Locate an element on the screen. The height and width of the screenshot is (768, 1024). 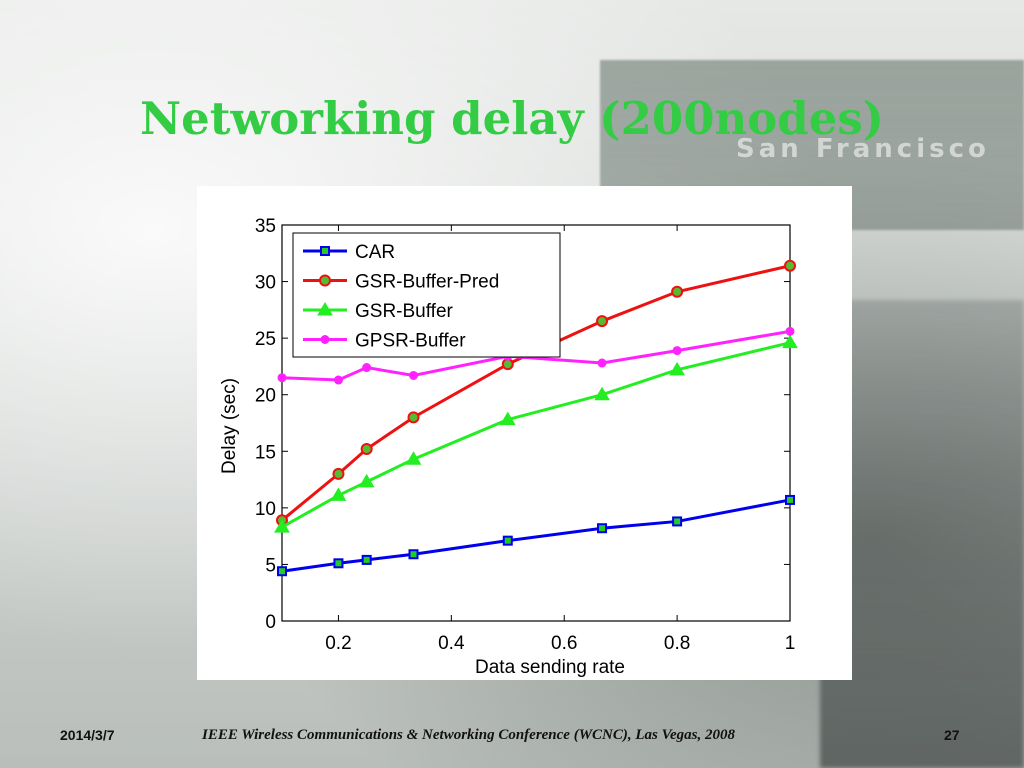
legend-entry: GSR-Buffer-Pred is located at coordinates (401, 282).